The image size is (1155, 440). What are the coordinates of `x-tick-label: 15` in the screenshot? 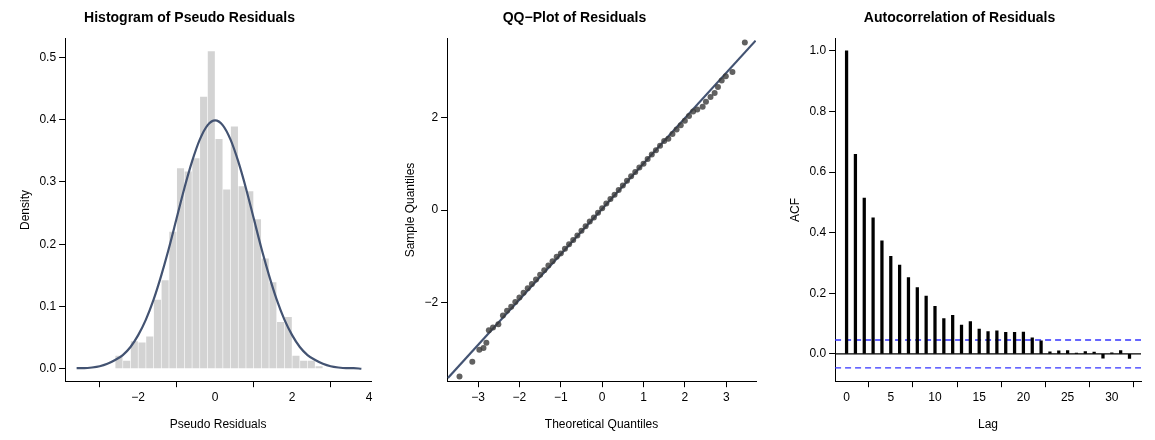 It's located at (979, 396).